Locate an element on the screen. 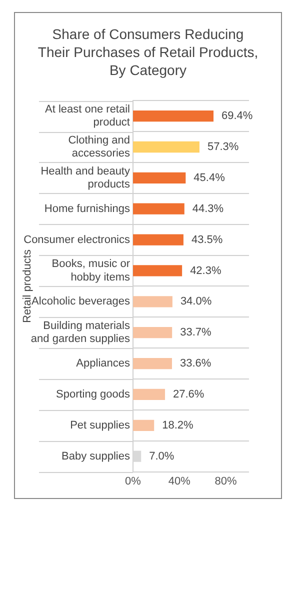 The height and width of the screenshot is (609, 296). y-tick-label: Home furnishings is located at coordinates (87, 208).